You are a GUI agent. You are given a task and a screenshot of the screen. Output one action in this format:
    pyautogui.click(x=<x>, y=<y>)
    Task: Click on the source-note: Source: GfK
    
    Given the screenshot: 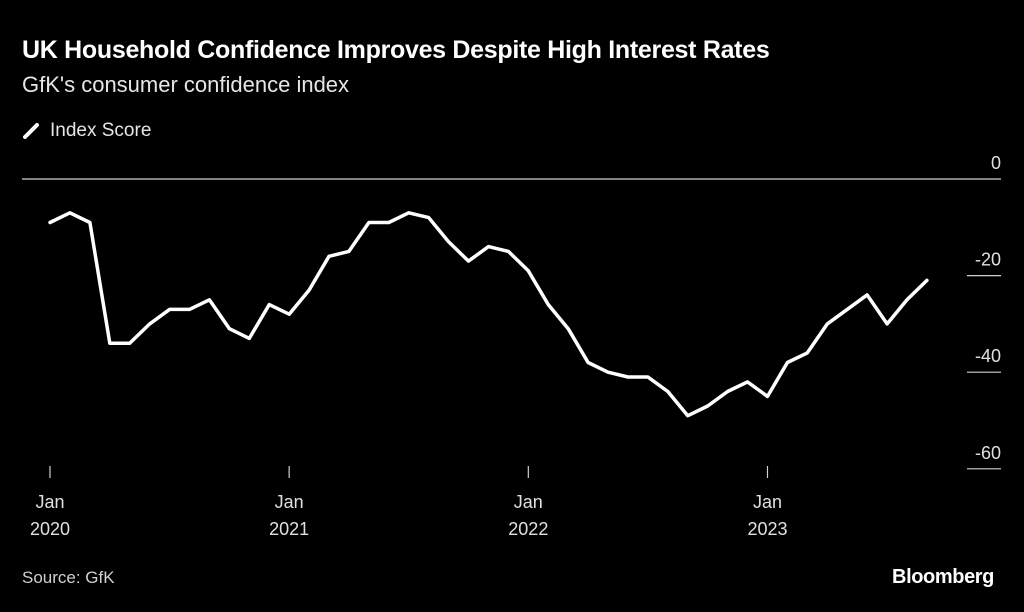 What is the action you would take?
    pyautogui.click(x=68, y=577)
    